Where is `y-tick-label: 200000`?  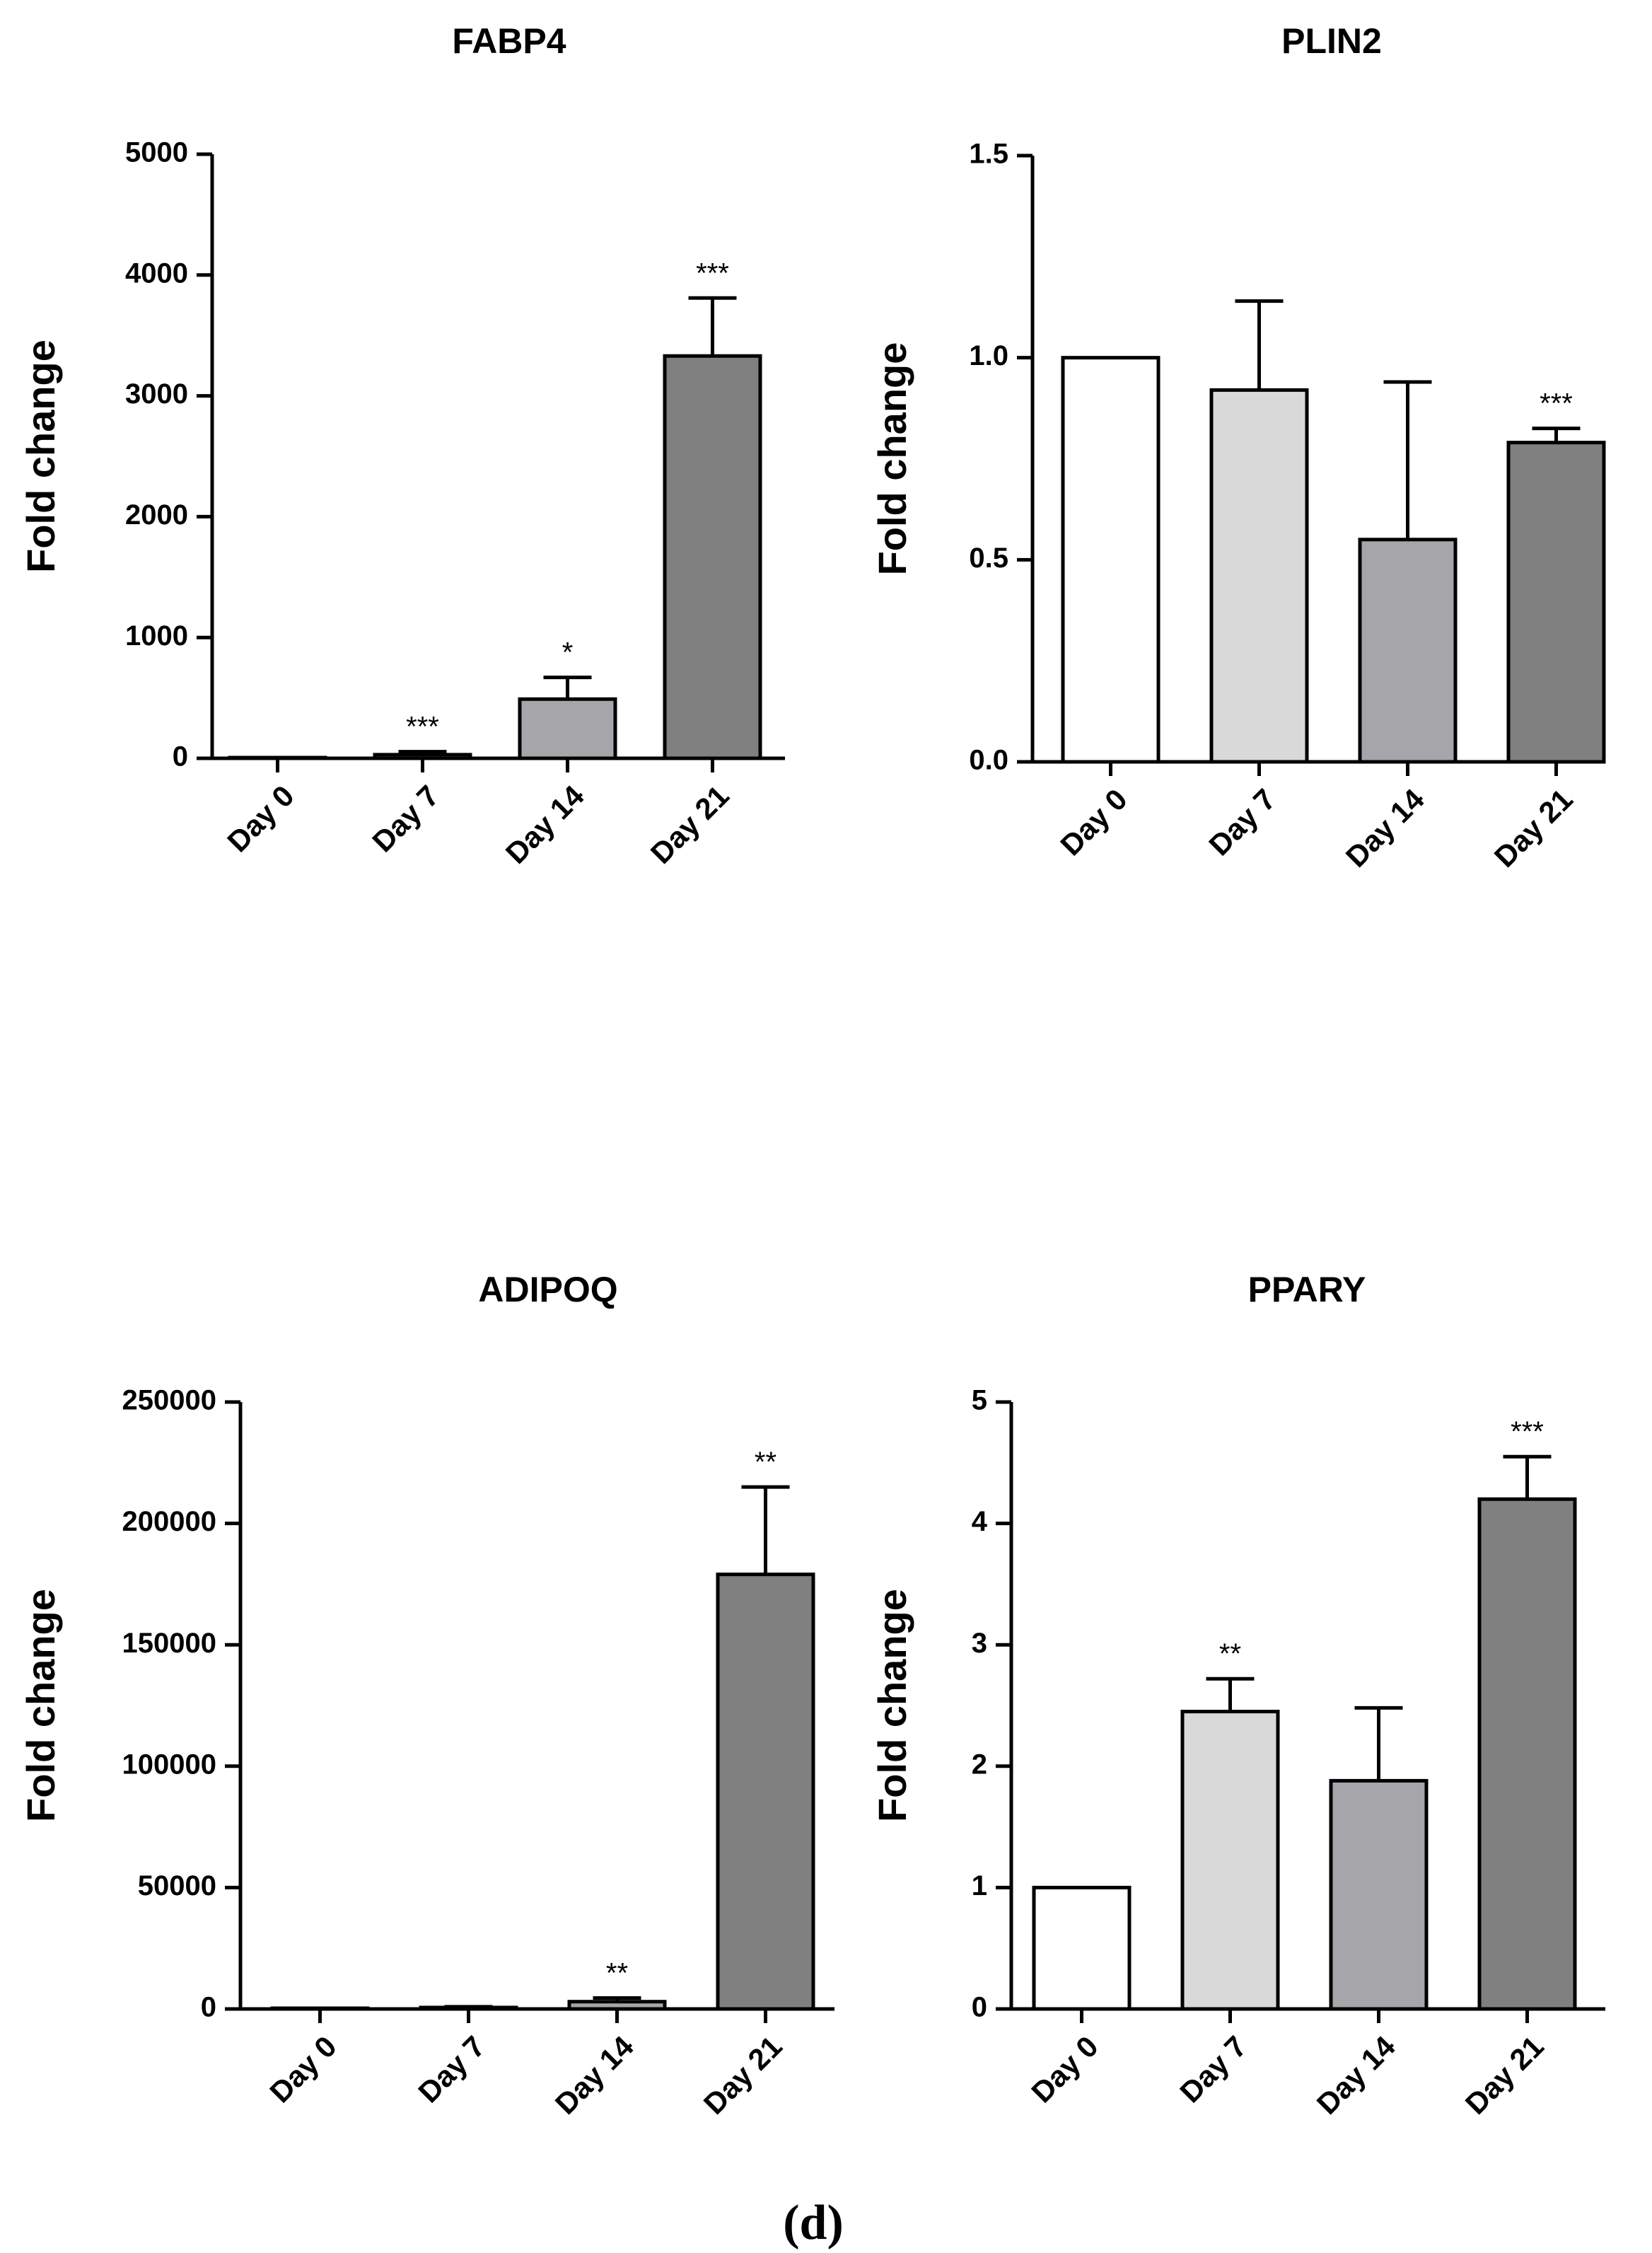
y-tick-label: 200000 is located at coordinates (169, 1521).